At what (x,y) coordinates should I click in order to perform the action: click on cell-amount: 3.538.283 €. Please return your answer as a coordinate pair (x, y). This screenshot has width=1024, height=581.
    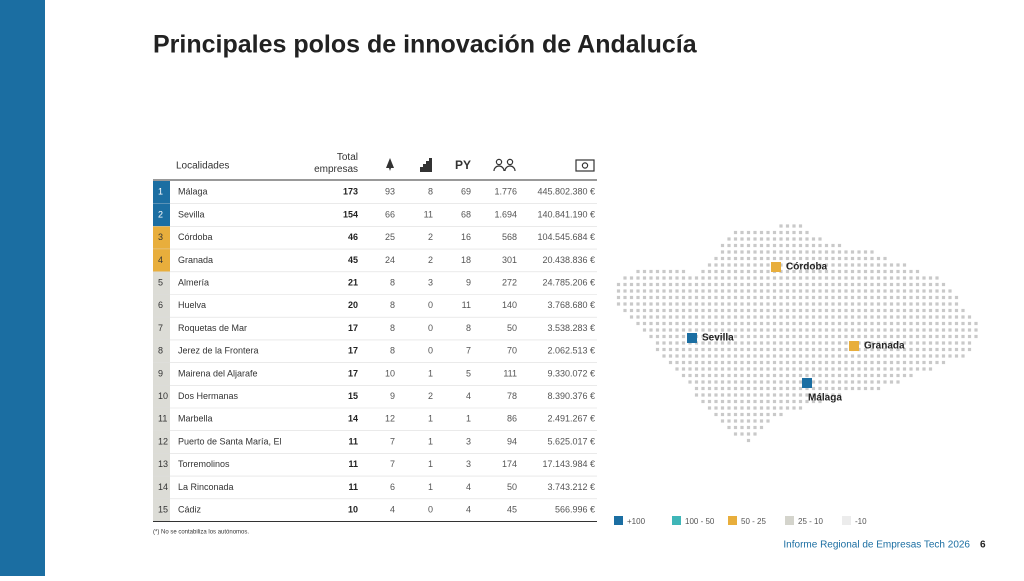
    Looking at the image, I should click on (571, 328).